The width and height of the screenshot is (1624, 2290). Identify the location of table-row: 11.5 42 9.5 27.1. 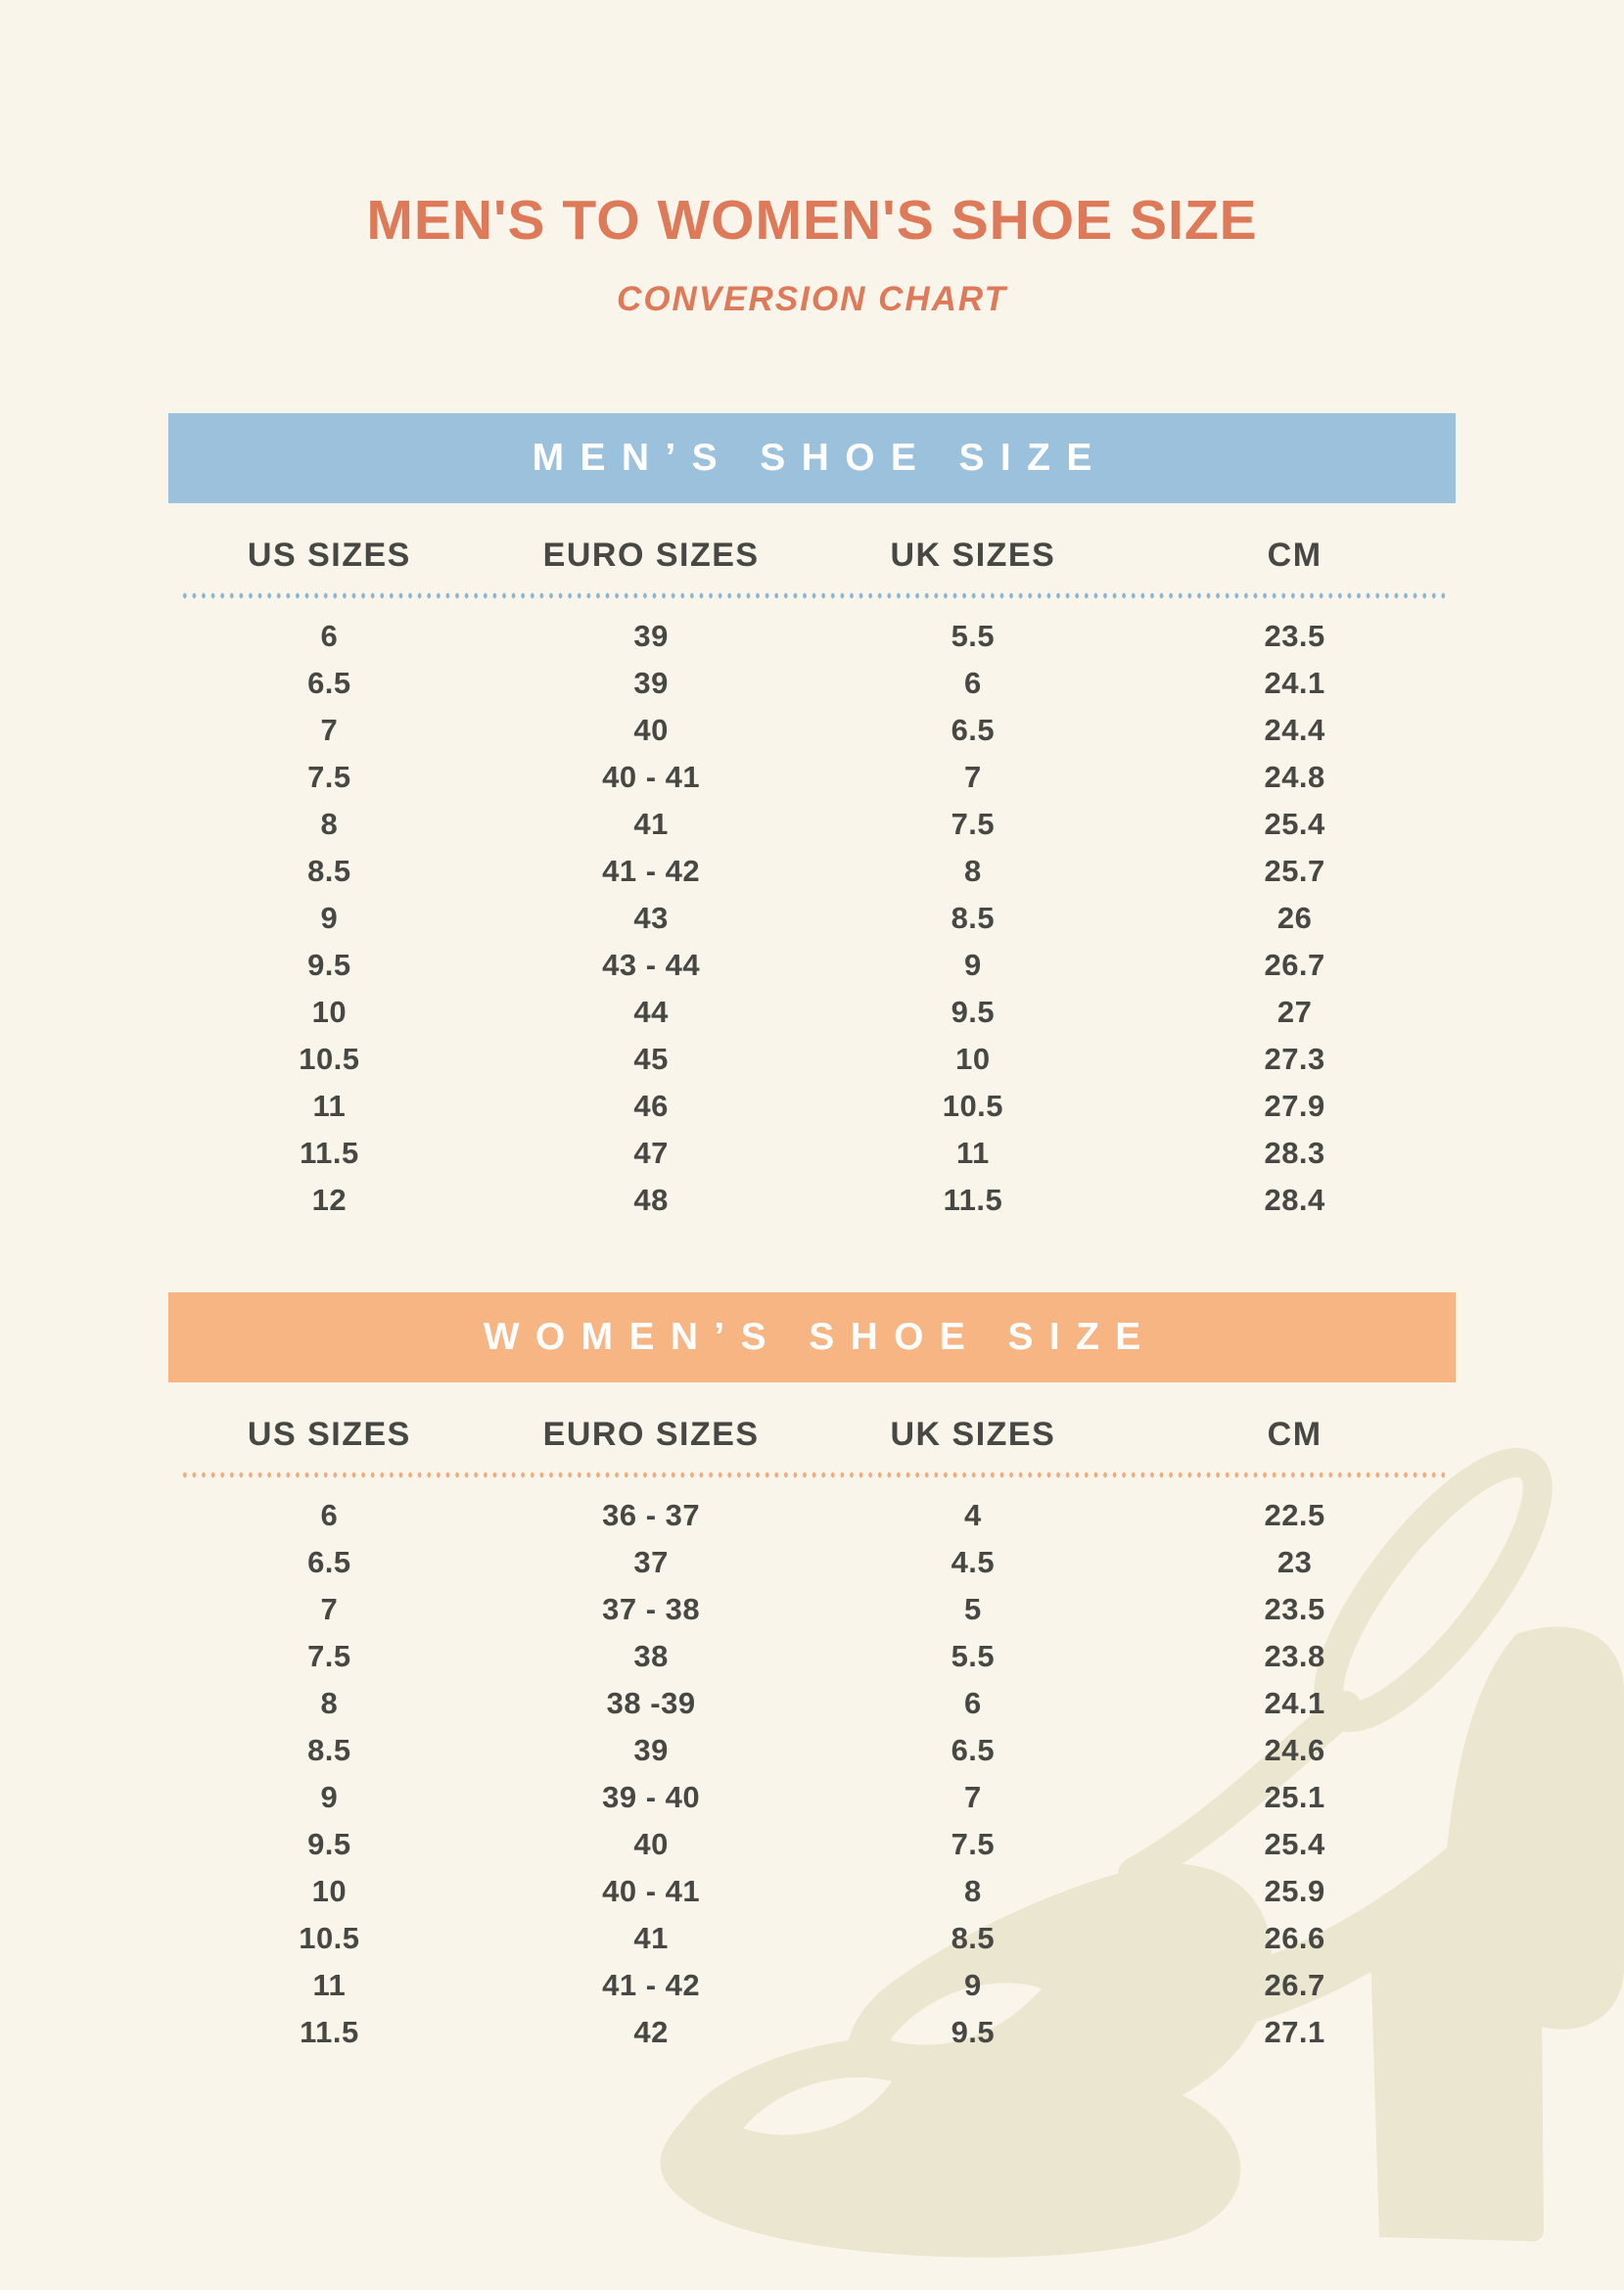
(812, 2032).